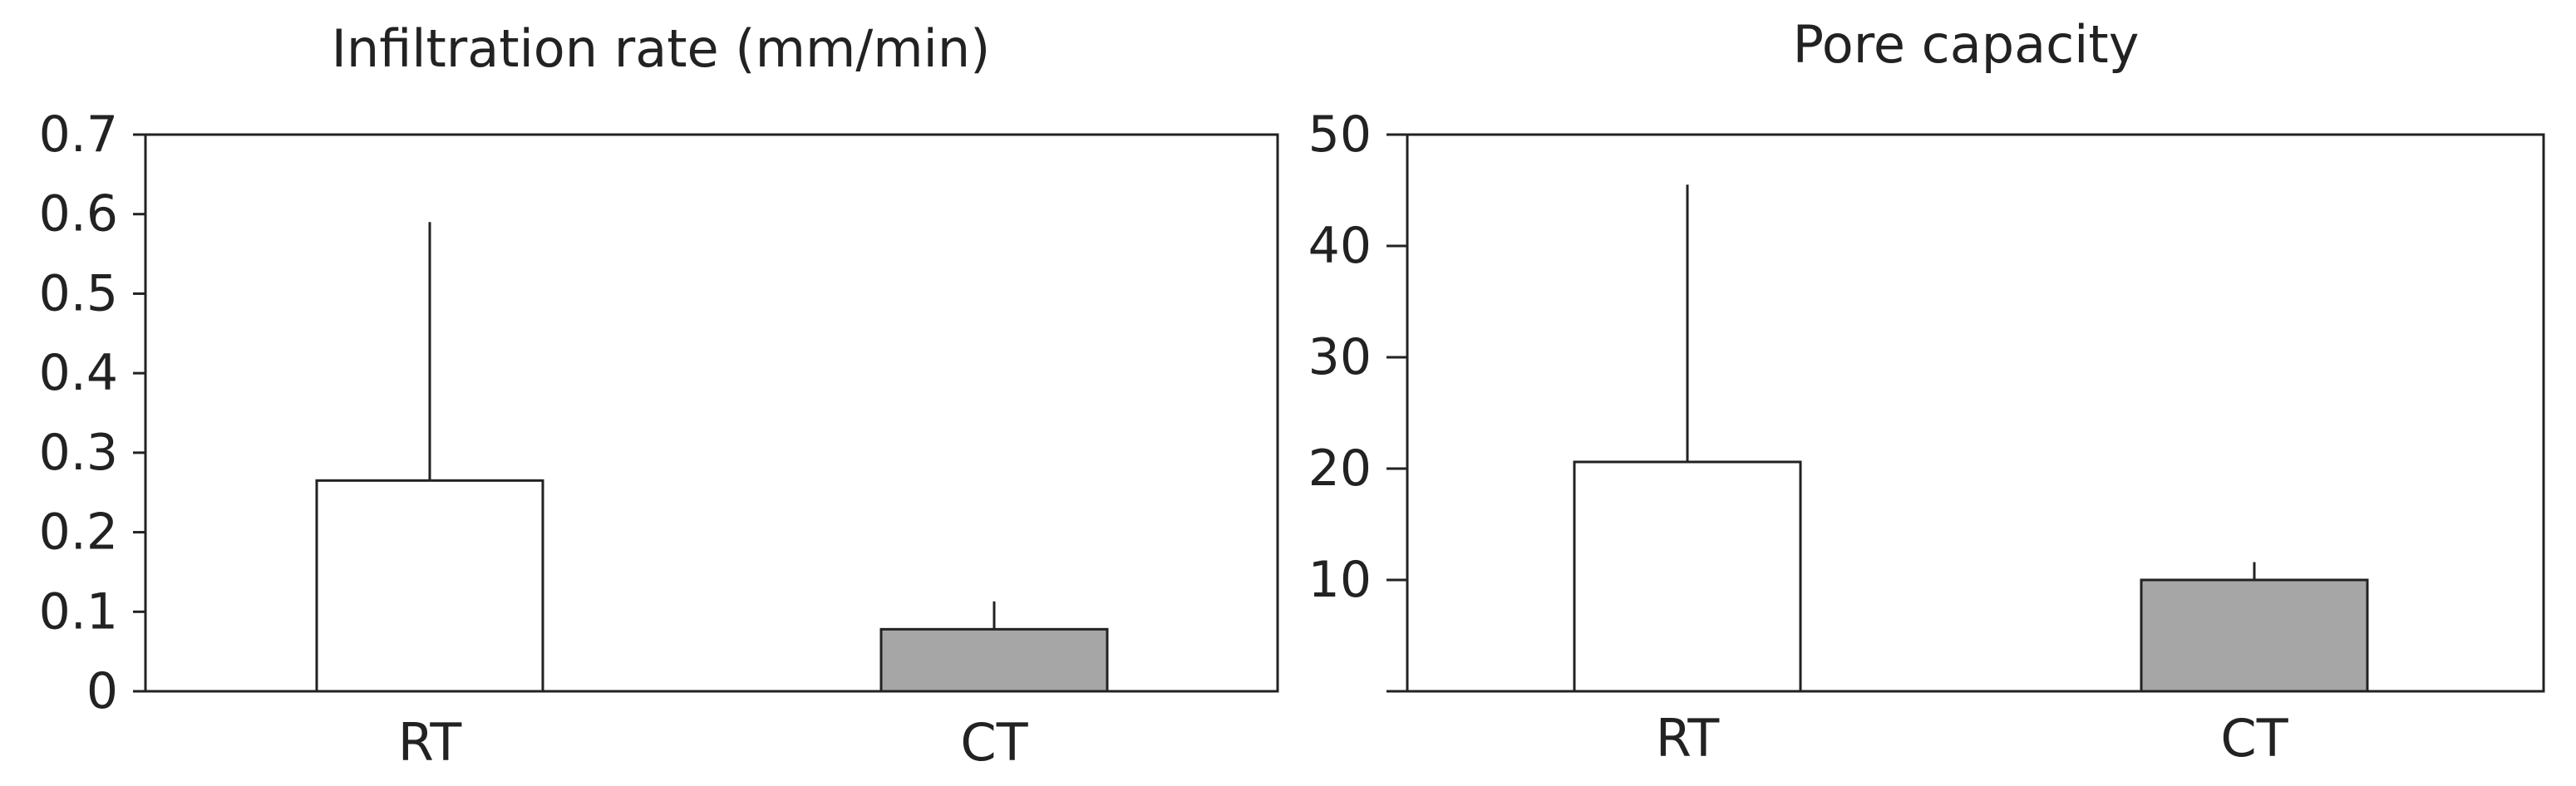  What do you see at coordinates (78, 214) in the screenshot?
I see `y-tick-label: 0.6` at bounding box center [78, 214].